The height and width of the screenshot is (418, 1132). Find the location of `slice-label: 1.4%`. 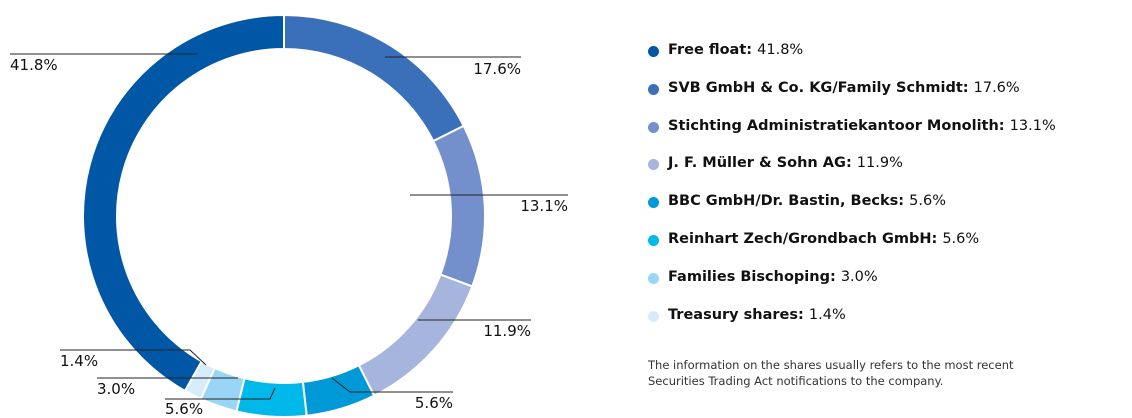

slice-label: 1.4% is located at coordinates (79, 361).